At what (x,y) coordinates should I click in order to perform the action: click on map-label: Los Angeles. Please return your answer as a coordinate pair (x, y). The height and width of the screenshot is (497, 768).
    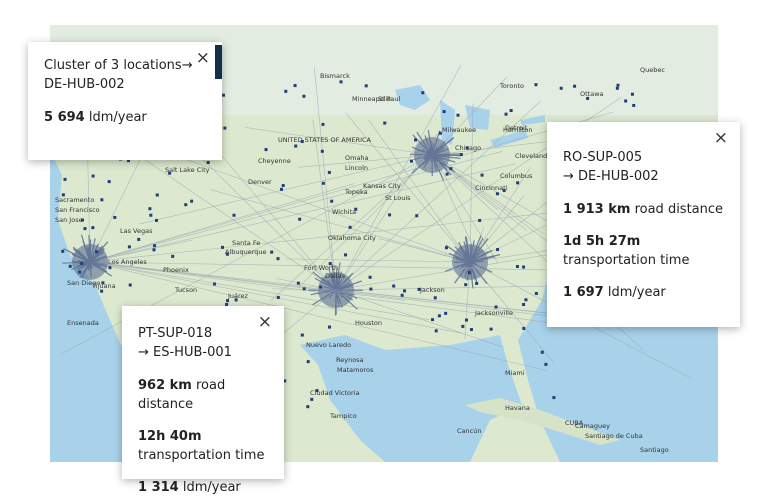
    Looking at the image, I should click on (127, 262).